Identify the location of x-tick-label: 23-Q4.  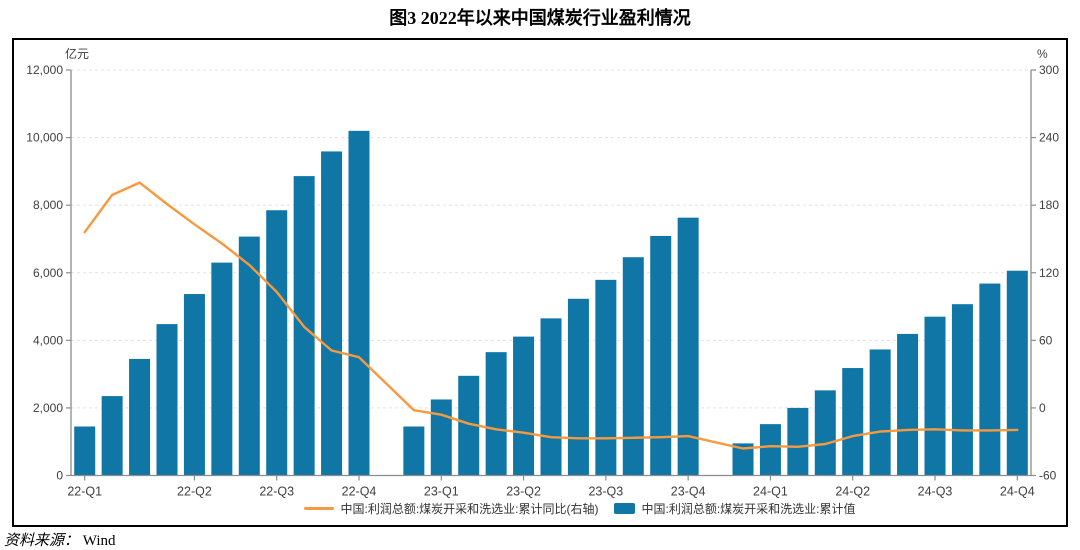
(688, 492).